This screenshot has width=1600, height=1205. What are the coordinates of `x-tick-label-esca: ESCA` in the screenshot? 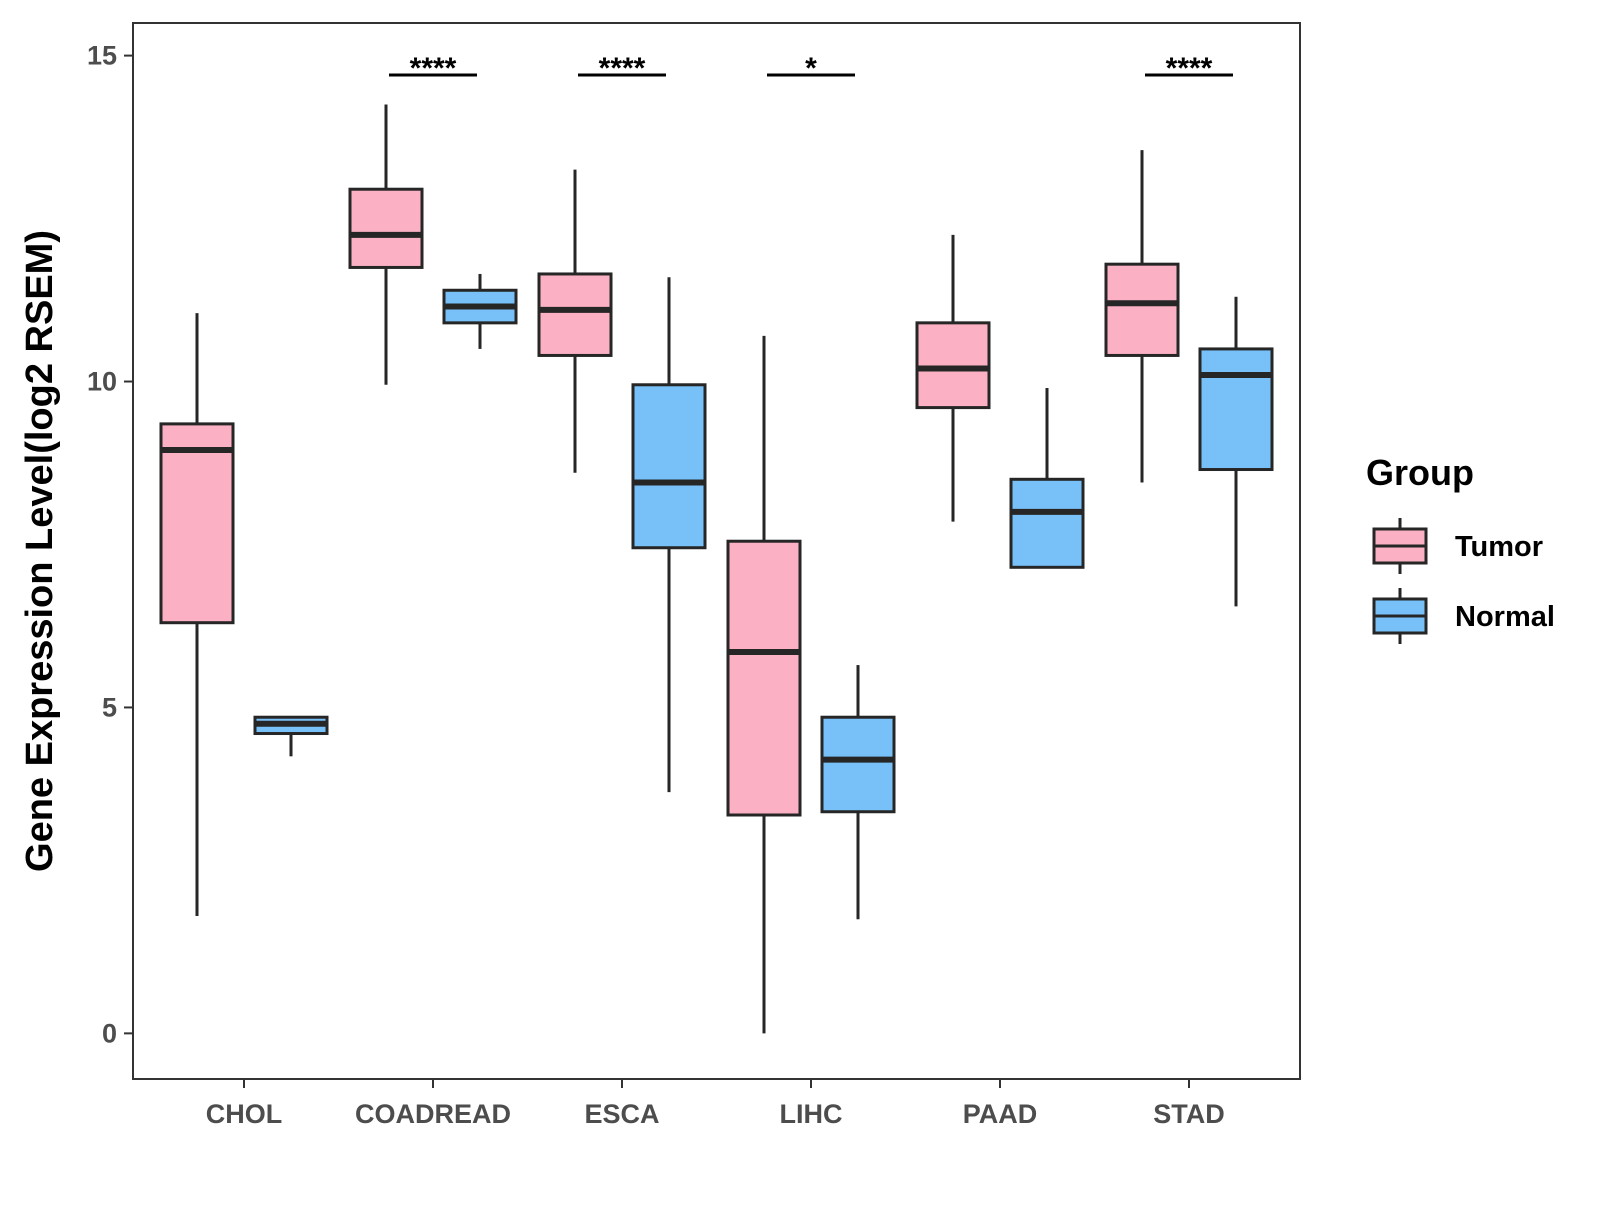 It's located at (621, 1114).